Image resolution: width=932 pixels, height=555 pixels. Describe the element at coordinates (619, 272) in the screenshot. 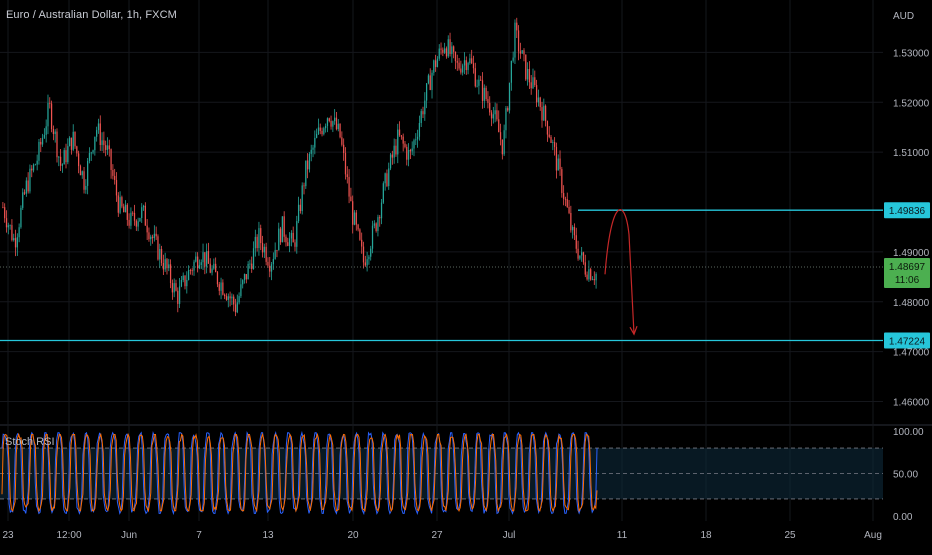

I see `projection-path` at that location.